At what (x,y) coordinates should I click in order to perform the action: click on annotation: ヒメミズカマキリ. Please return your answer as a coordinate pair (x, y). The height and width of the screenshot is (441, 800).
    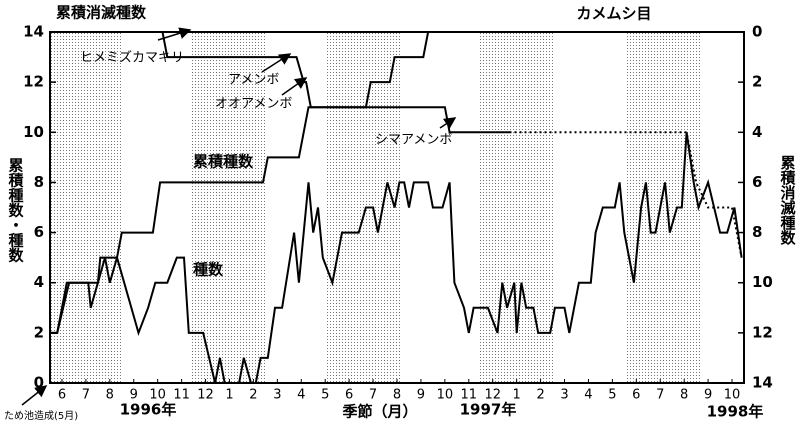
    Looking at the image, I should click on (132, 58).